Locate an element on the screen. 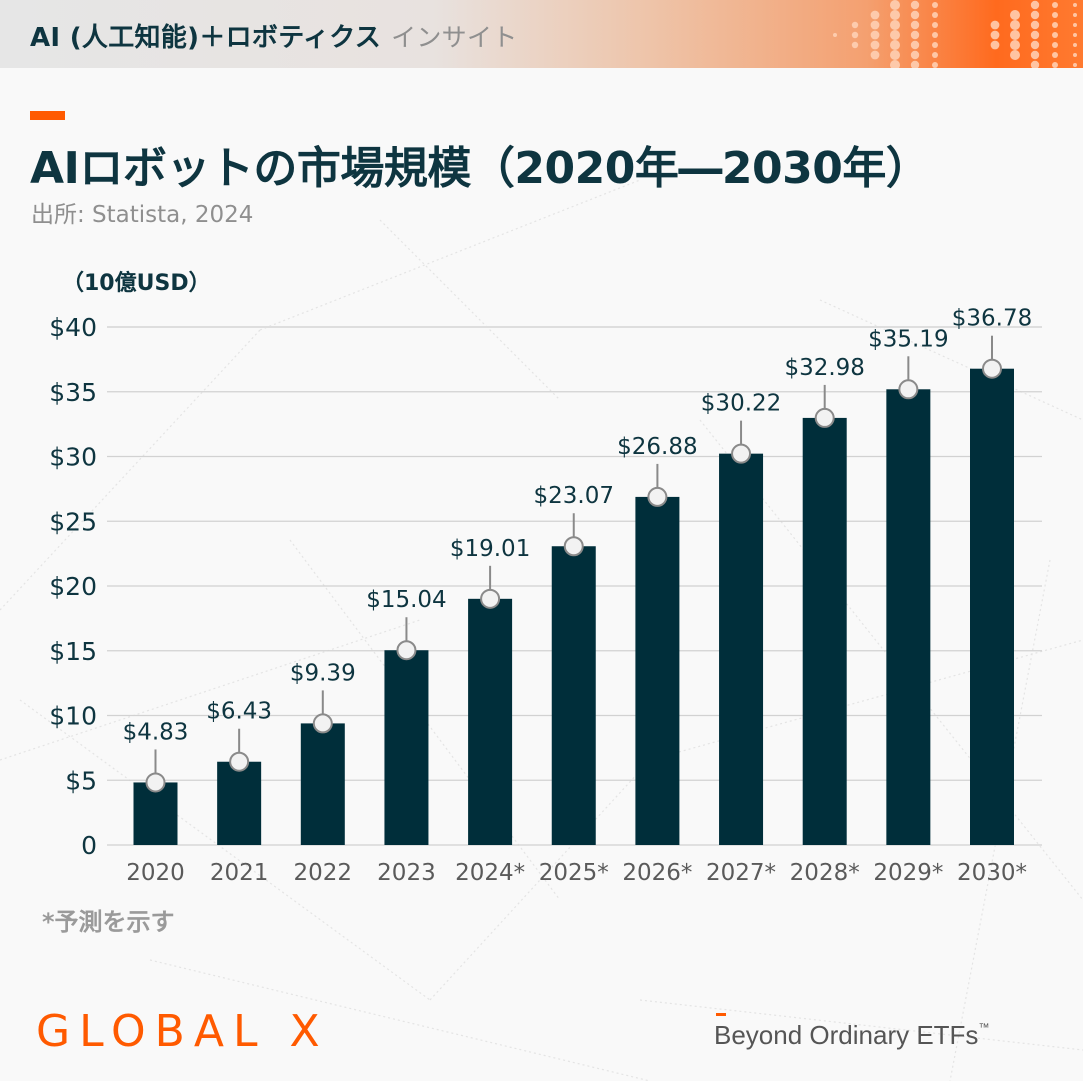 The height and width of the screenshot is (1081, 1083). bar-group: $6.43 is located at coordinates (239, 772).